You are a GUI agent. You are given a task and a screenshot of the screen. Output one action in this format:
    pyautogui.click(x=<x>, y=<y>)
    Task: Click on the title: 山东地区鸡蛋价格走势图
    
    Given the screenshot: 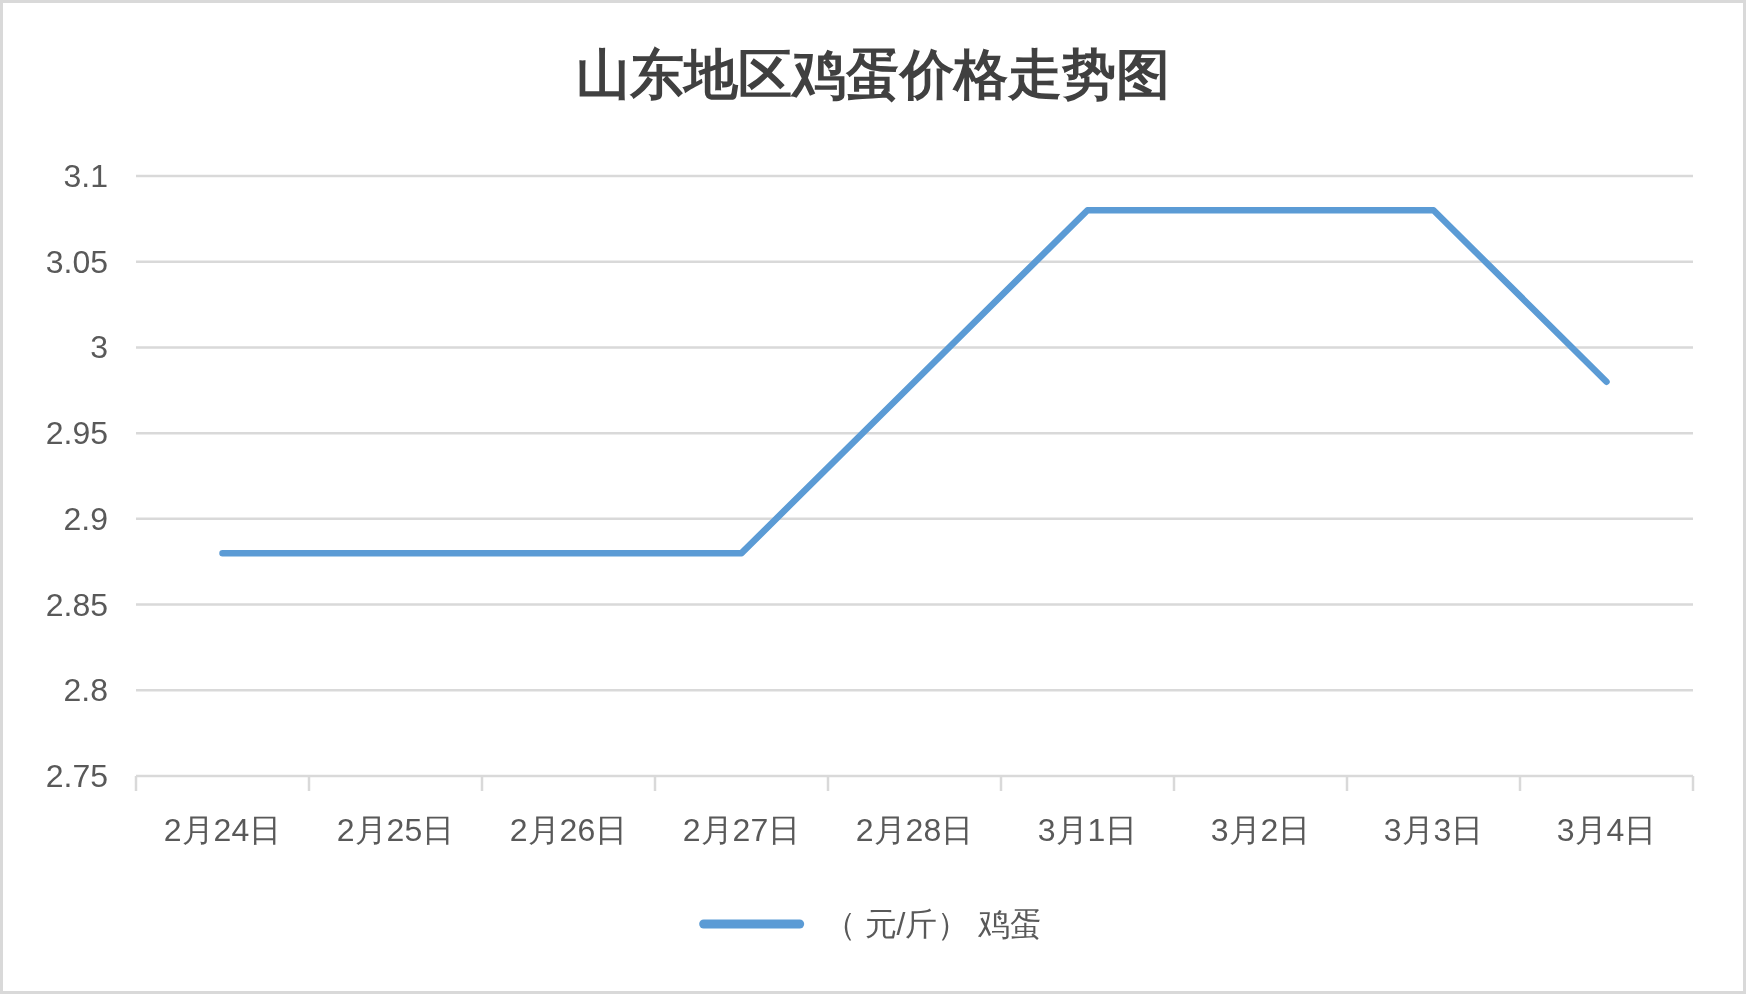 What is the action you would take?
    pyautogui.click(x=873, y=75)
    